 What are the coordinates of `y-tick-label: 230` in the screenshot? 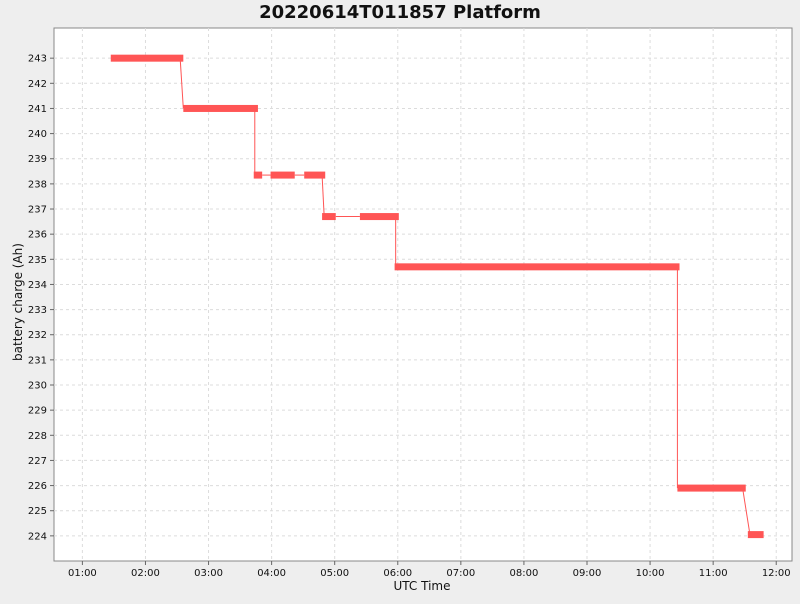 It's located at (37, 386).